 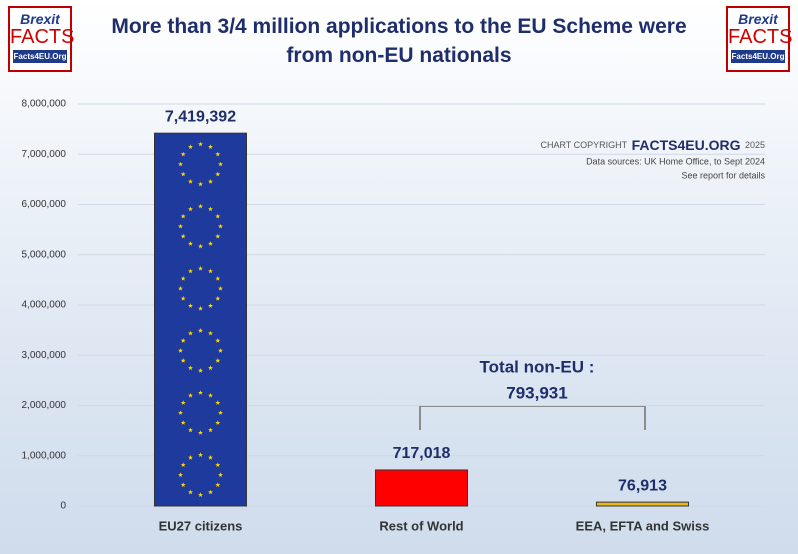 I want to click on y-tick-label: 1,000,000, so click(x=44, y=455).